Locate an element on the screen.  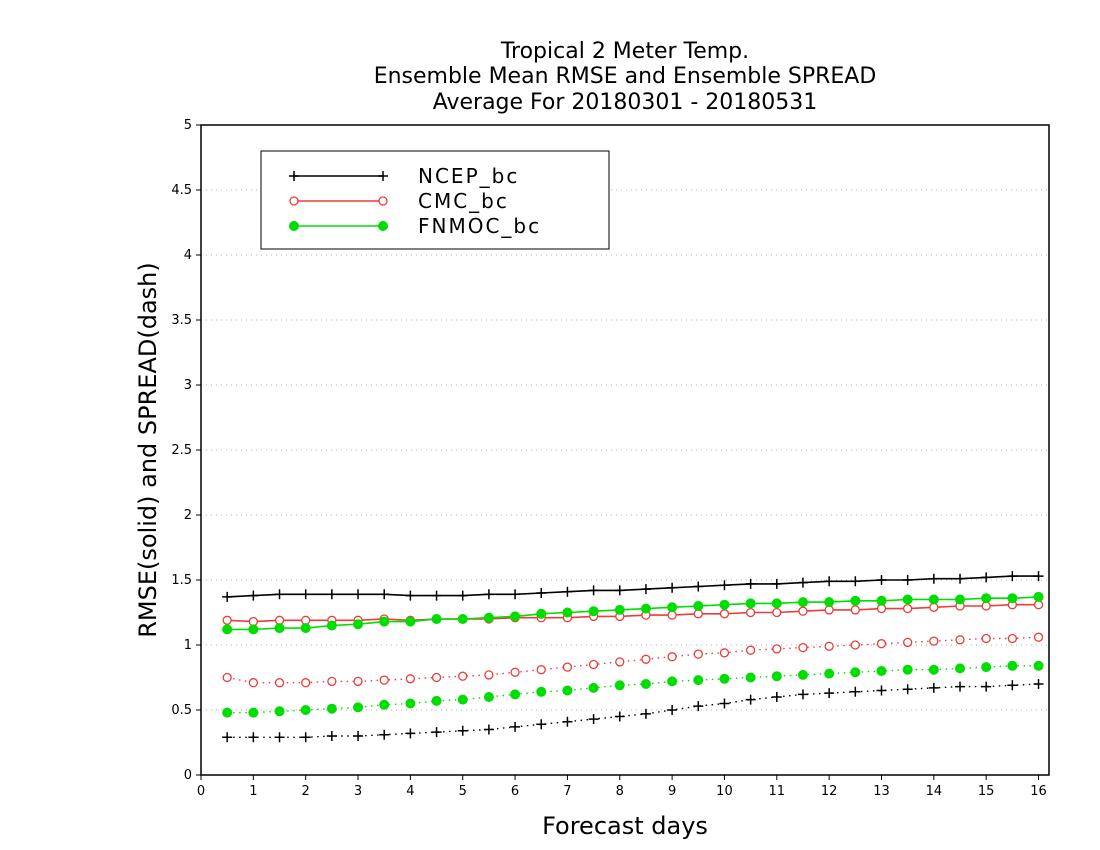
legend-box is located at coordinates (435, 200).